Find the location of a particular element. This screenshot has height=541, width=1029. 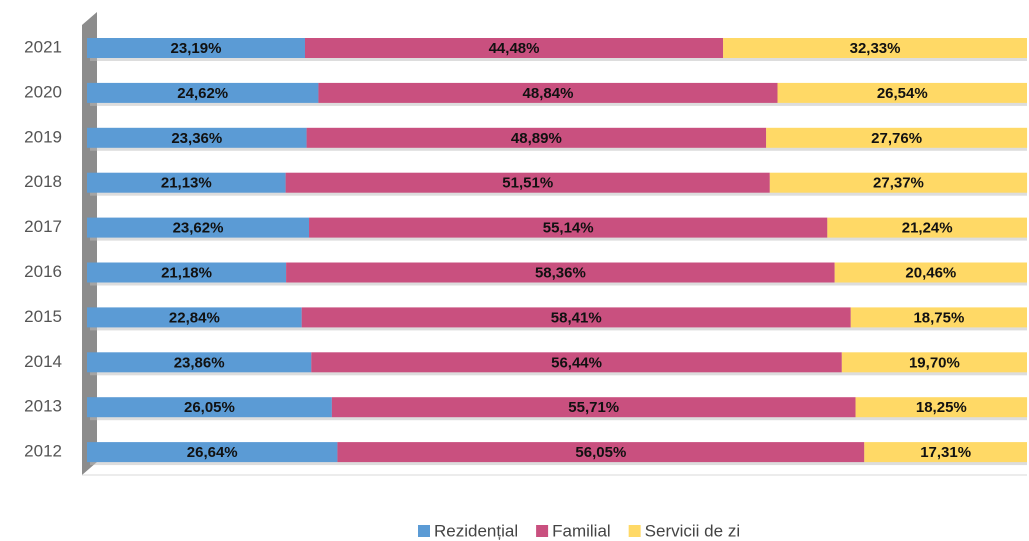

data-label: 19,70% is located at coordinates (934, 362).